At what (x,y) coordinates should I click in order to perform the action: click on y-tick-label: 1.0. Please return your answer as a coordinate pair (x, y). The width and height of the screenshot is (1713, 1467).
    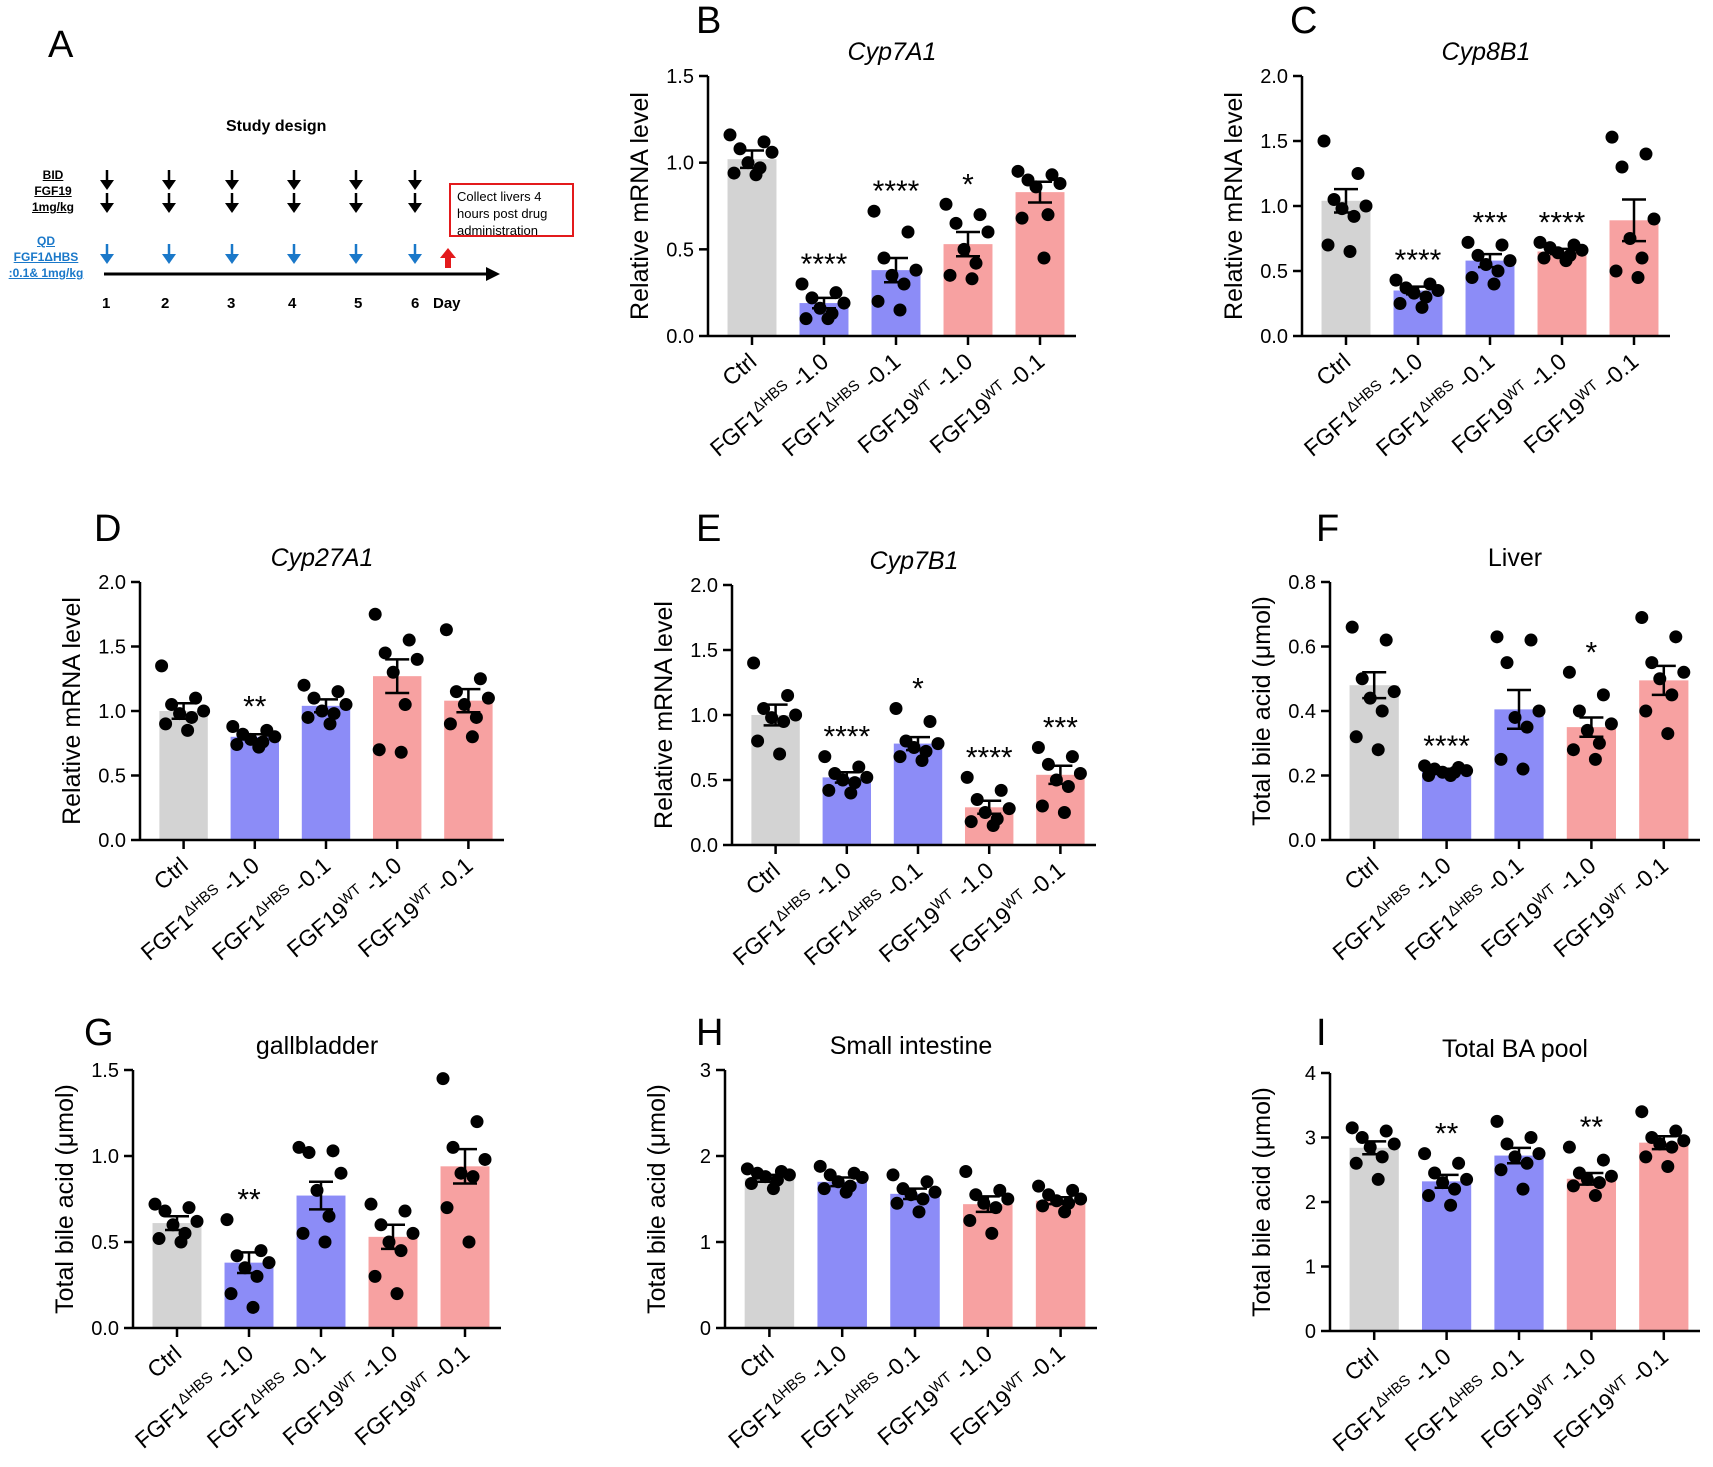
    Looking at the image, I should click on (704, 716).